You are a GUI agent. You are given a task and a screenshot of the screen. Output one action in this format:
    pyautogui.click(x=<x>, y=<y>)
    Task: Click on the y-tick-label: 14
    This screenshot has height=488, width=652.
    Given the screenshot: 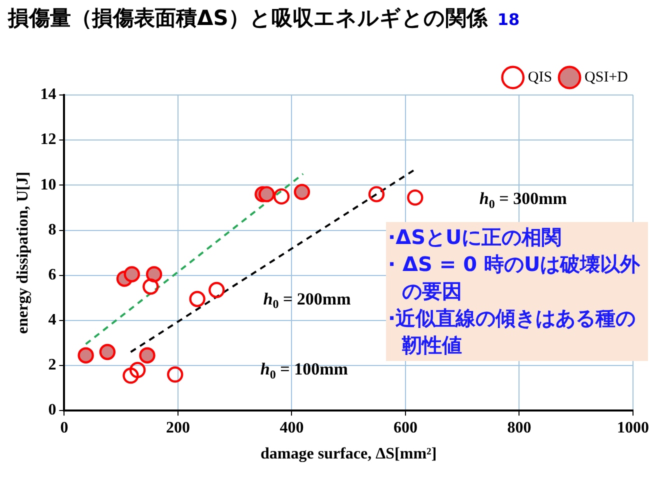 What is the action you would take?
    pyautogui.click(x=48, y=95)
    